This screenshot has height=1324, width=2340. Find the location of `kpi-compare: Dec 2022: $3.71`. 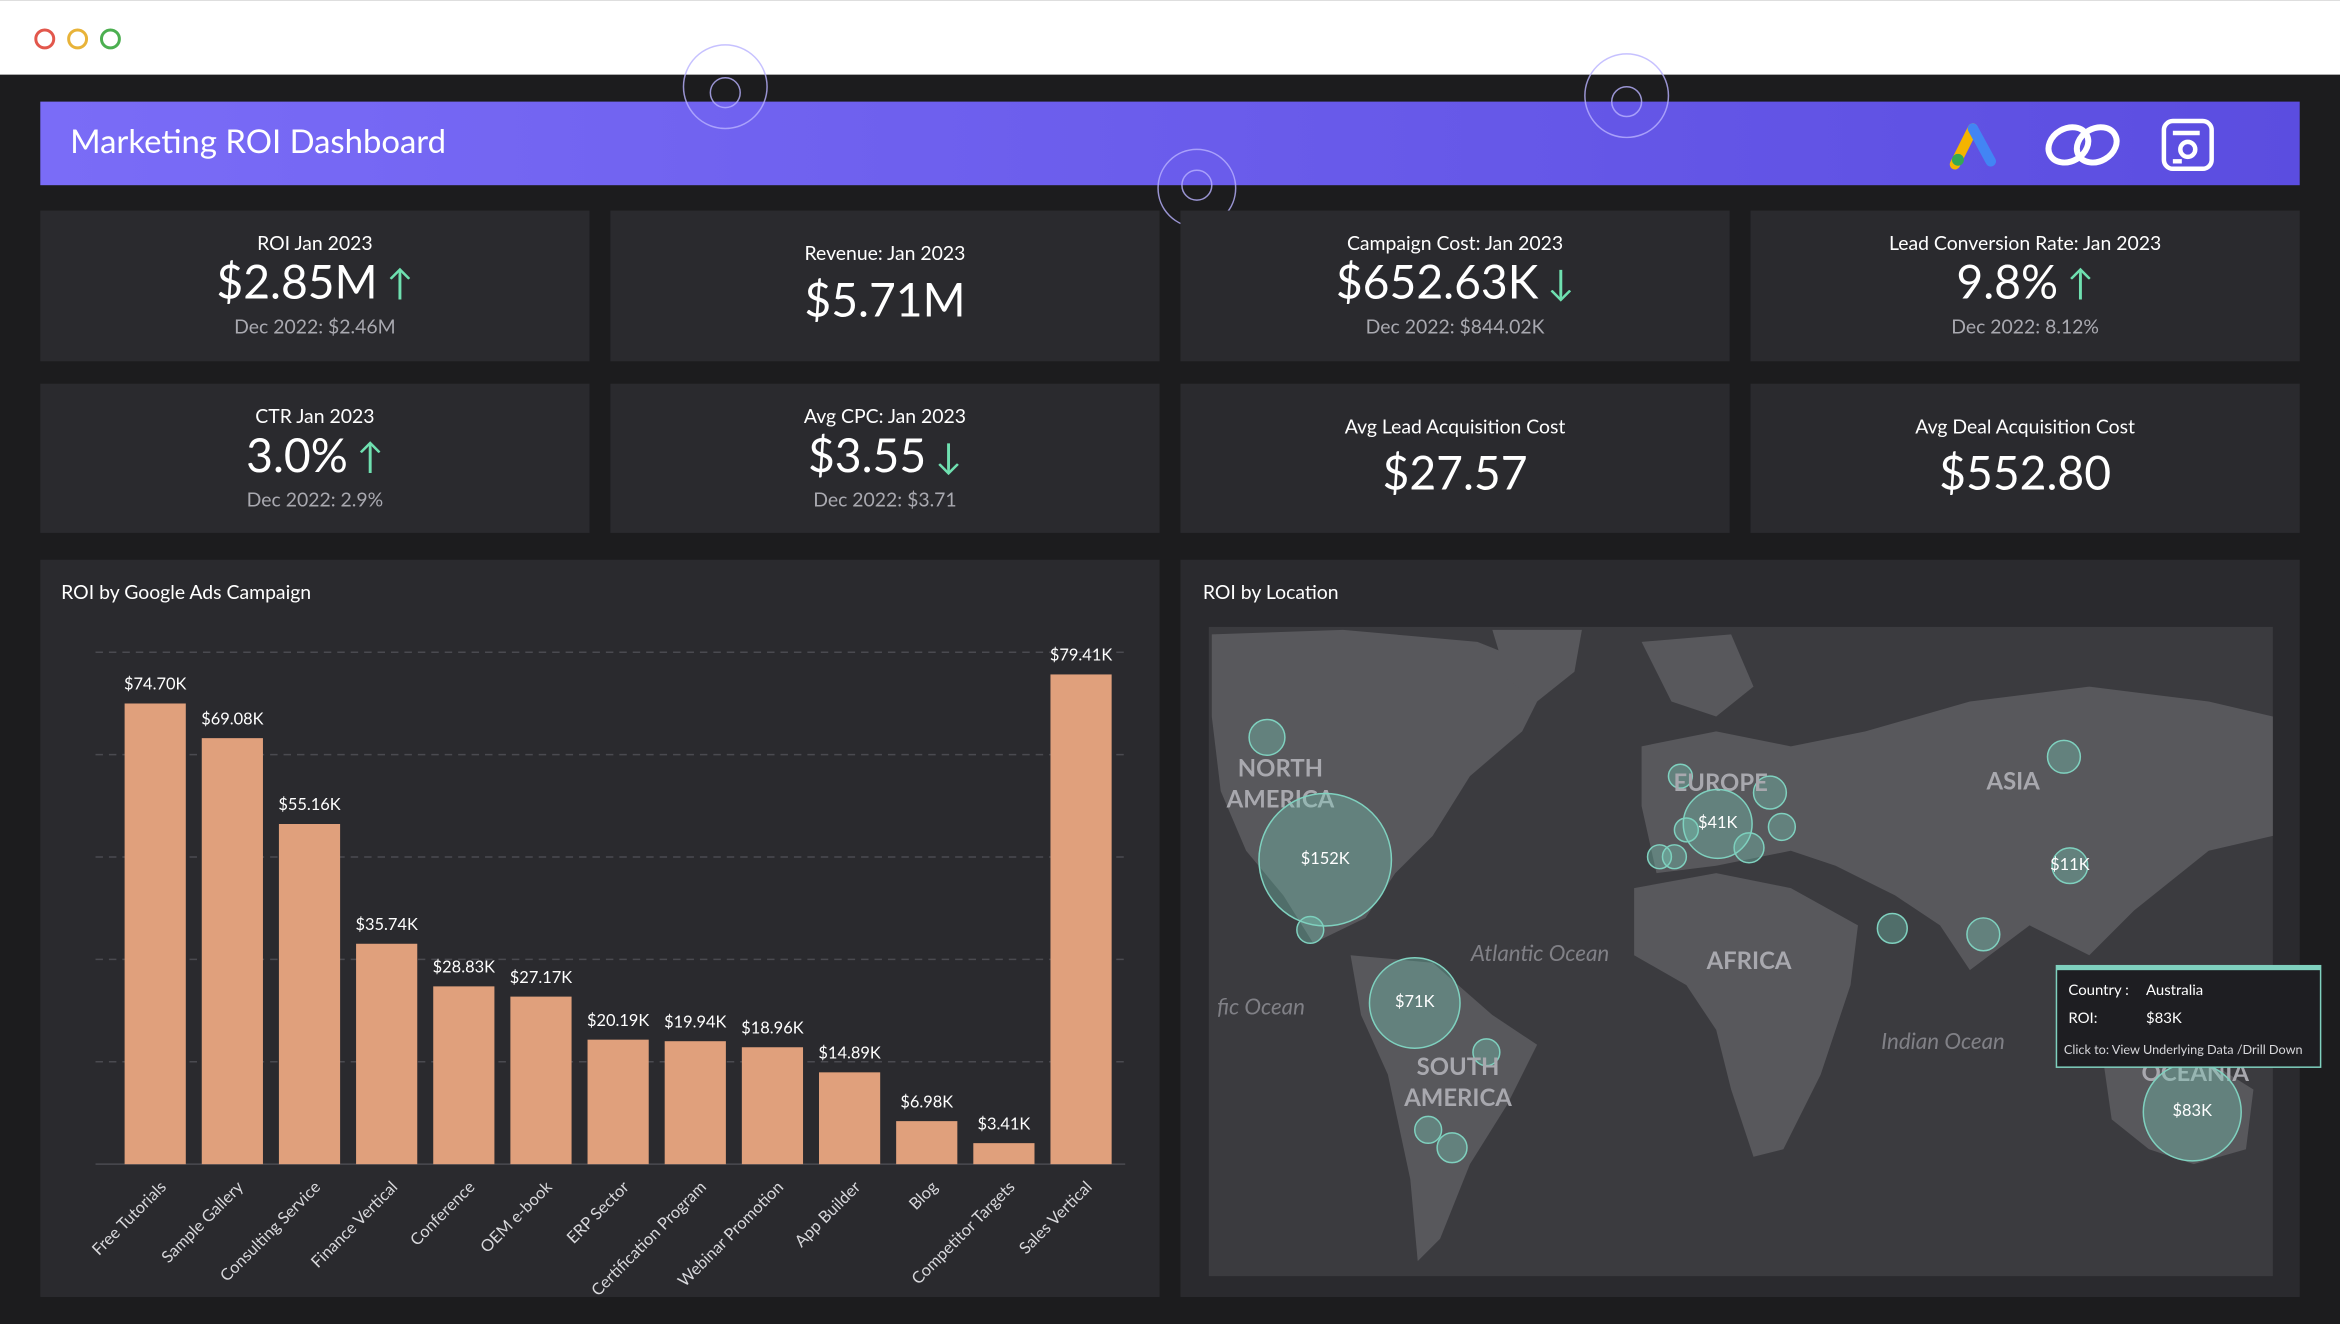

kpi-compare: Dec 2022: $3.71 is located at coordinates (884, 499).